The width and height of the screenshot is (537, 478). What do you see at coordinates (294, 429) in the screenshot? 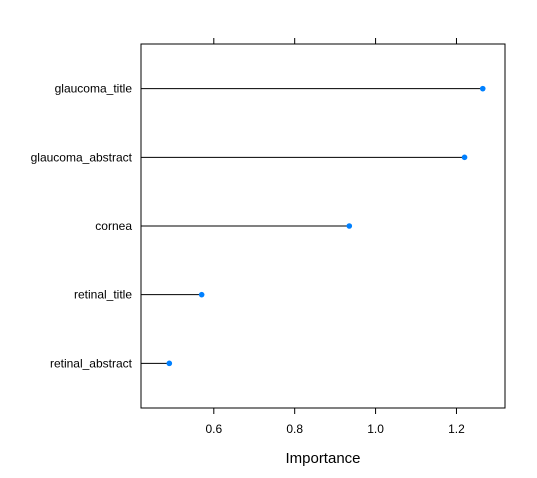
I see `x-tick-label: 0.8` at bounding box center [294, 429].